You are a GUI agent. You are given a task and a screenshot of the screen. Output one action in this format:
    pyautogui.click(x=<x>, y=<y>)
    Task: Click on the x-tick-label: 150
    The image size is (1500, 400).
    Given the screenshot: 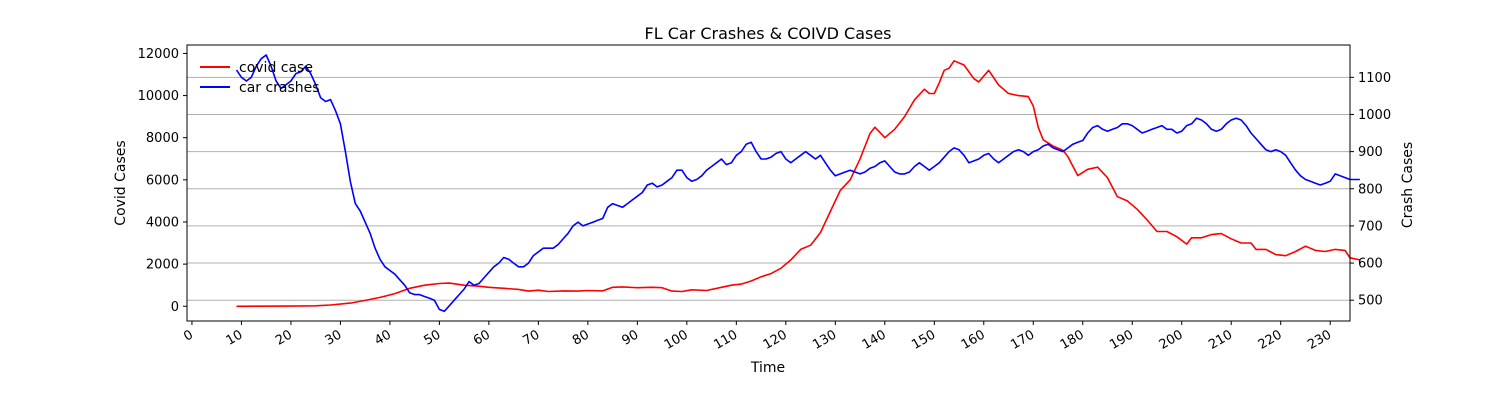 What is the action you would take?
    pyautogui.click(x=923, y=339)
    